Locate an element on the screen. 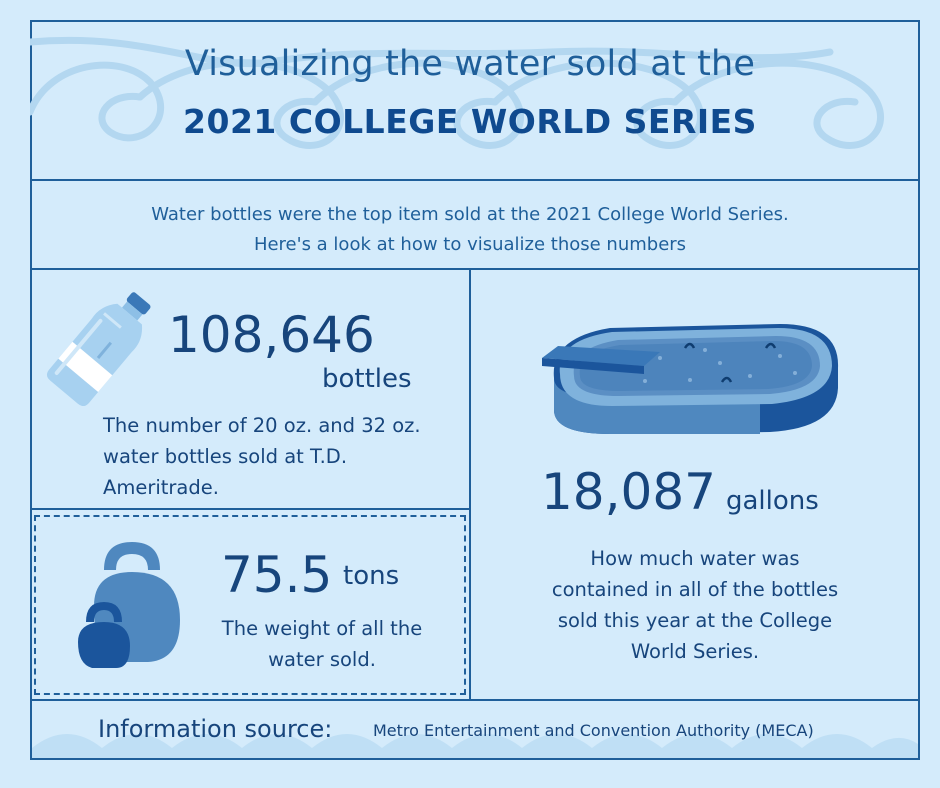  kettlebell-icon is located at coordinates (129, 605).